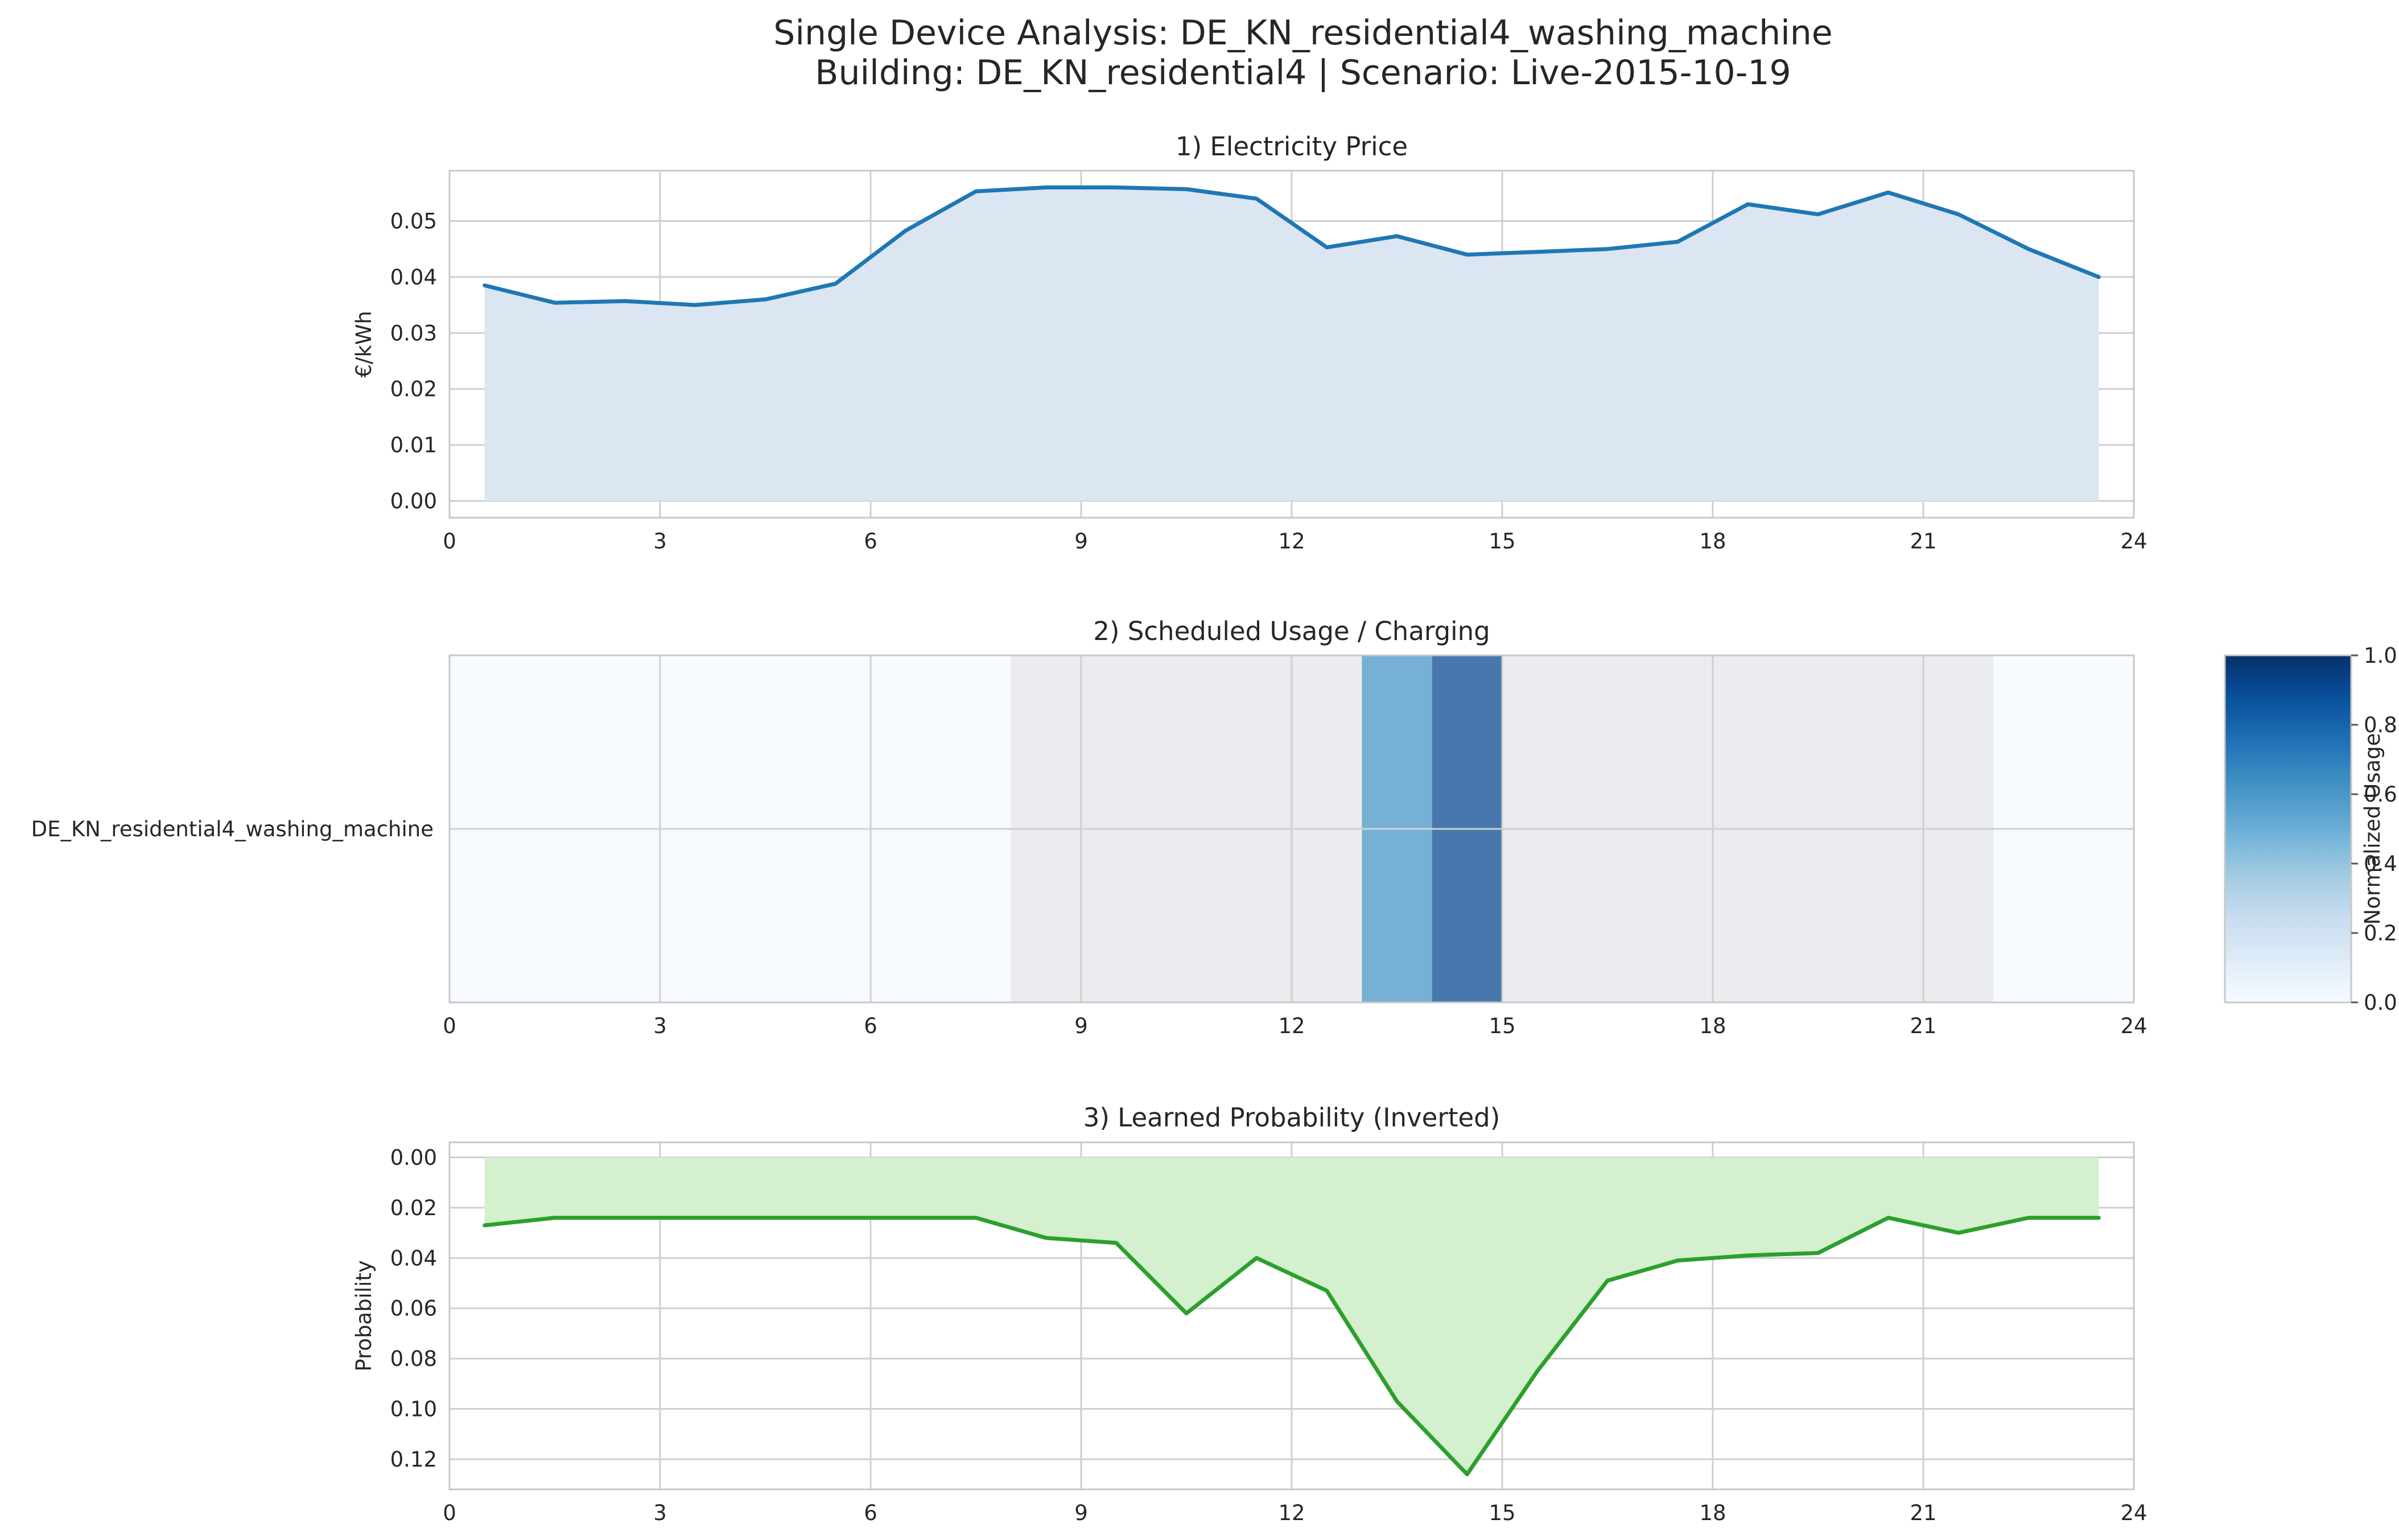 The width and height of the screenshot is (2399, 1540). Describe the element at coordinates (660, 541) in the screenshot. I see `price-x-tick-label: 3` at that location.